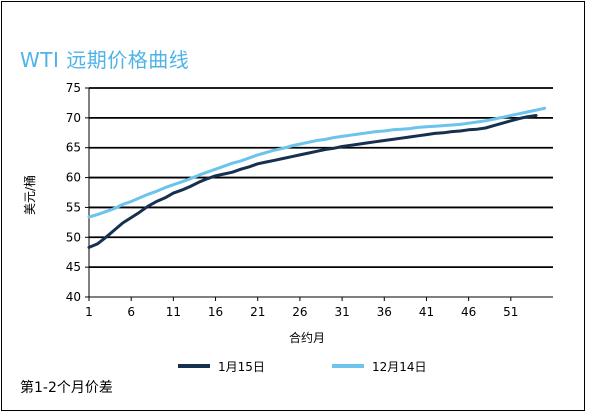  Describe the element at coordinates (241, 367) in the screenshot. I see `legend-label-1: 1月15日` at that location.